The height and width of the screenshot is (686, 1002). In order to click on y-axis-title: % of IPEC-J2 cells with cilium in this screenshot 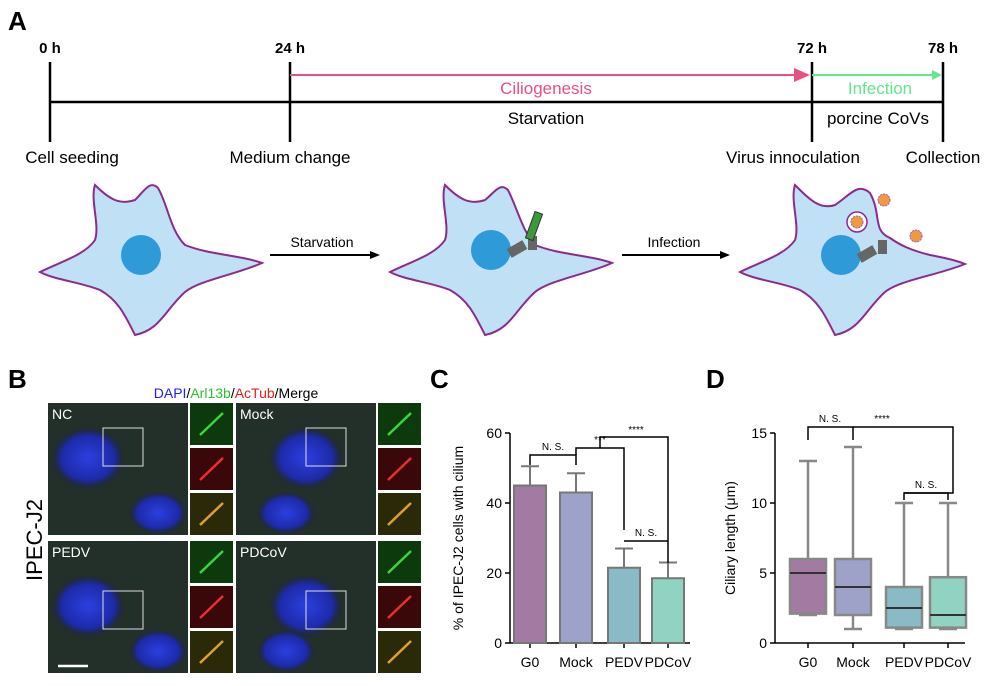, I will do `click(458, 538)`.